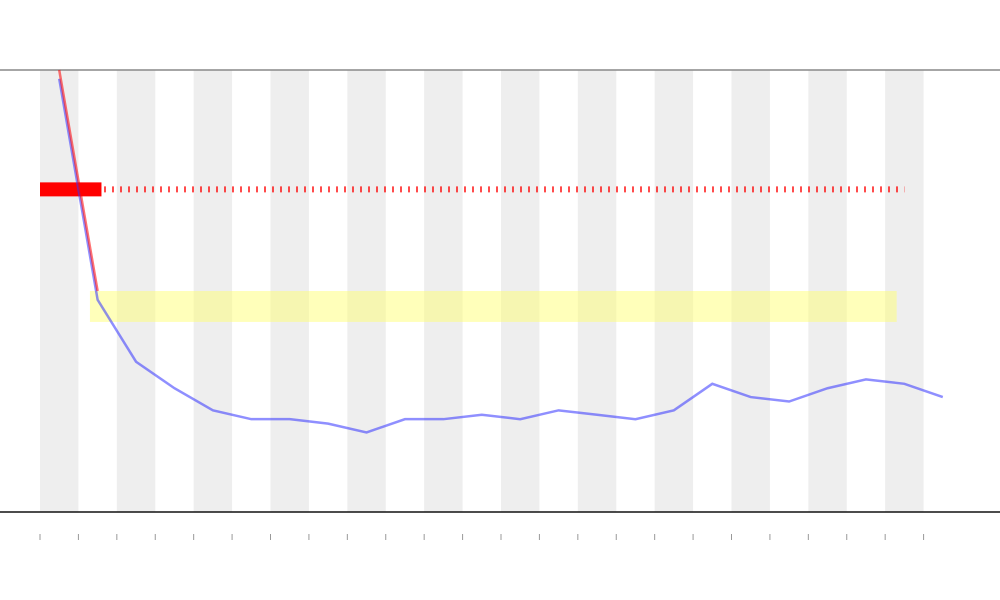  I want to click on span, so click(493, 306).